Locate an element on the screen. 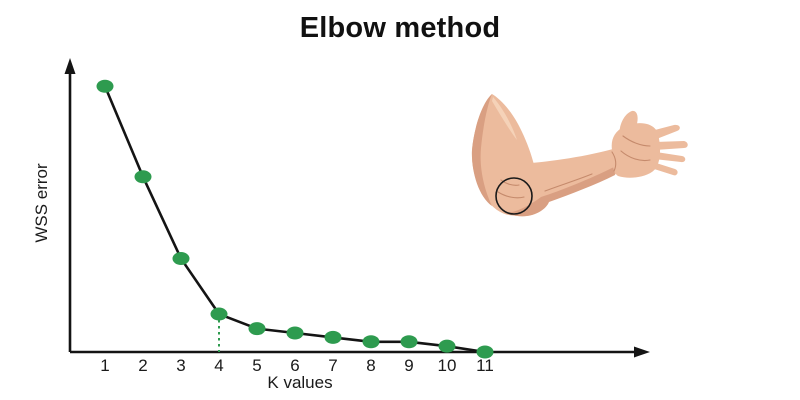 Image resolution: width=800 pixels, height=400 pixels. data-point-k8 is located at coordinates (371, 342).